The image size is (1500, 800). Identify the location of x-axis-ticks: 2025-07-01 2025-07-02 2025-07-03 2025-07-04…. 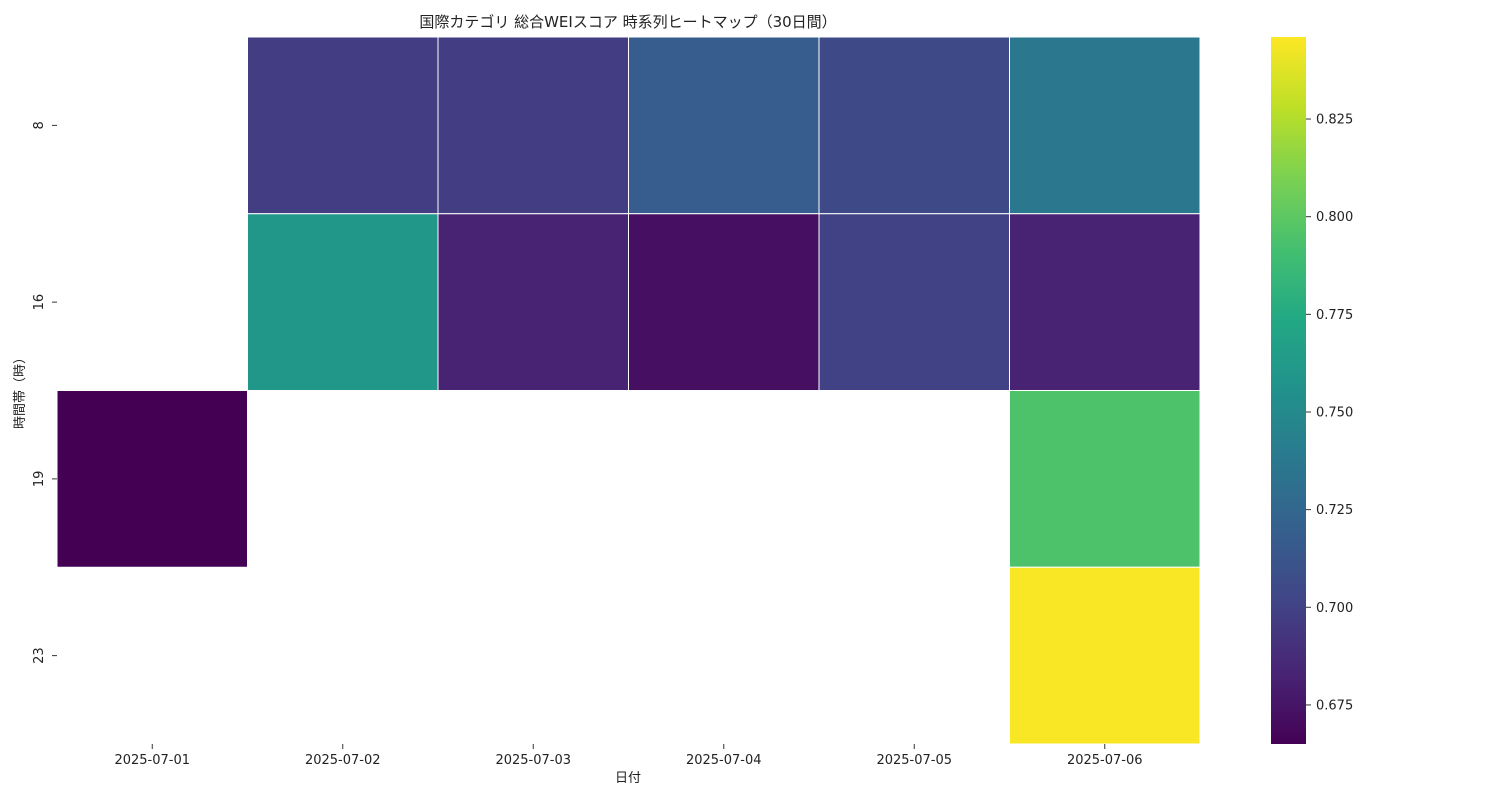
(628, 756).